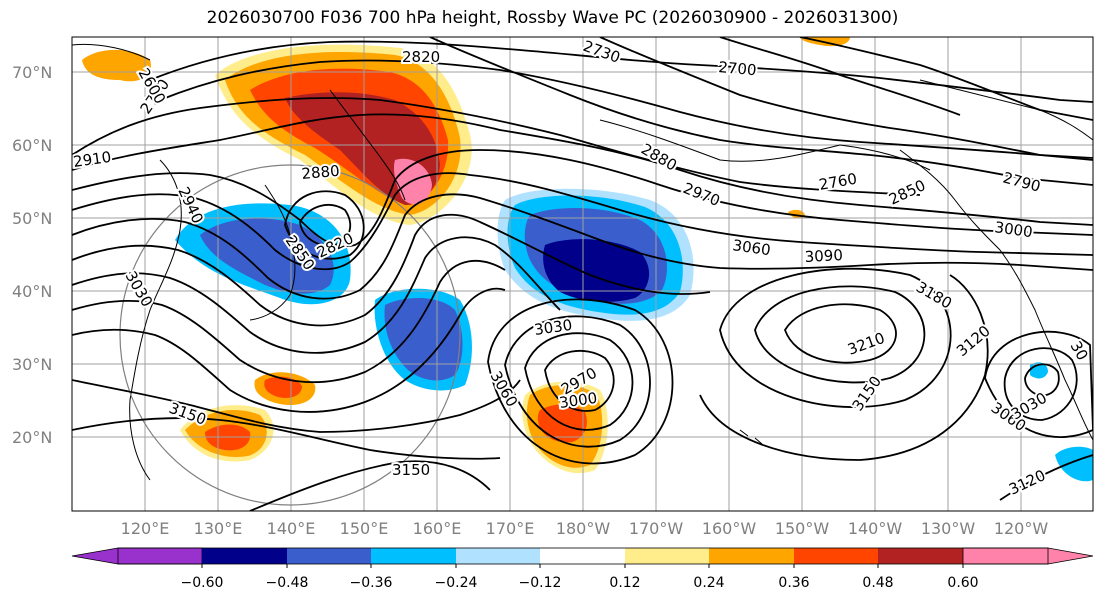 The height and width of the screenshot is (604, 1105). I want to click on colorbar-segment-orange, so click(751, 556).